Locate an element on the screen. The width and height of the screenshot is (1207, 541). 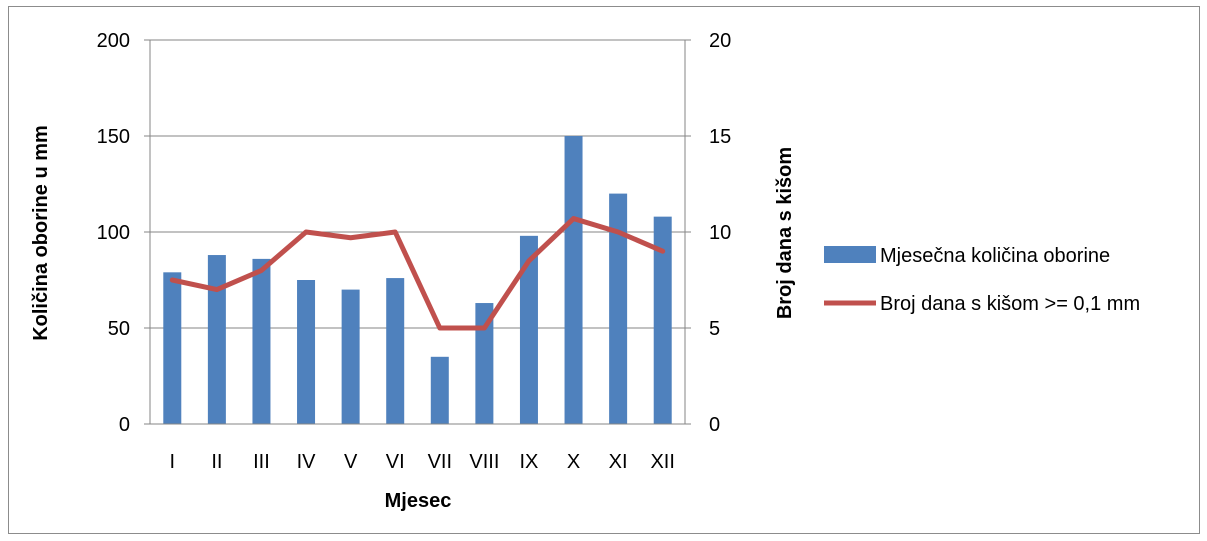
x-tick-label: X is located at coordinates (573, 462).